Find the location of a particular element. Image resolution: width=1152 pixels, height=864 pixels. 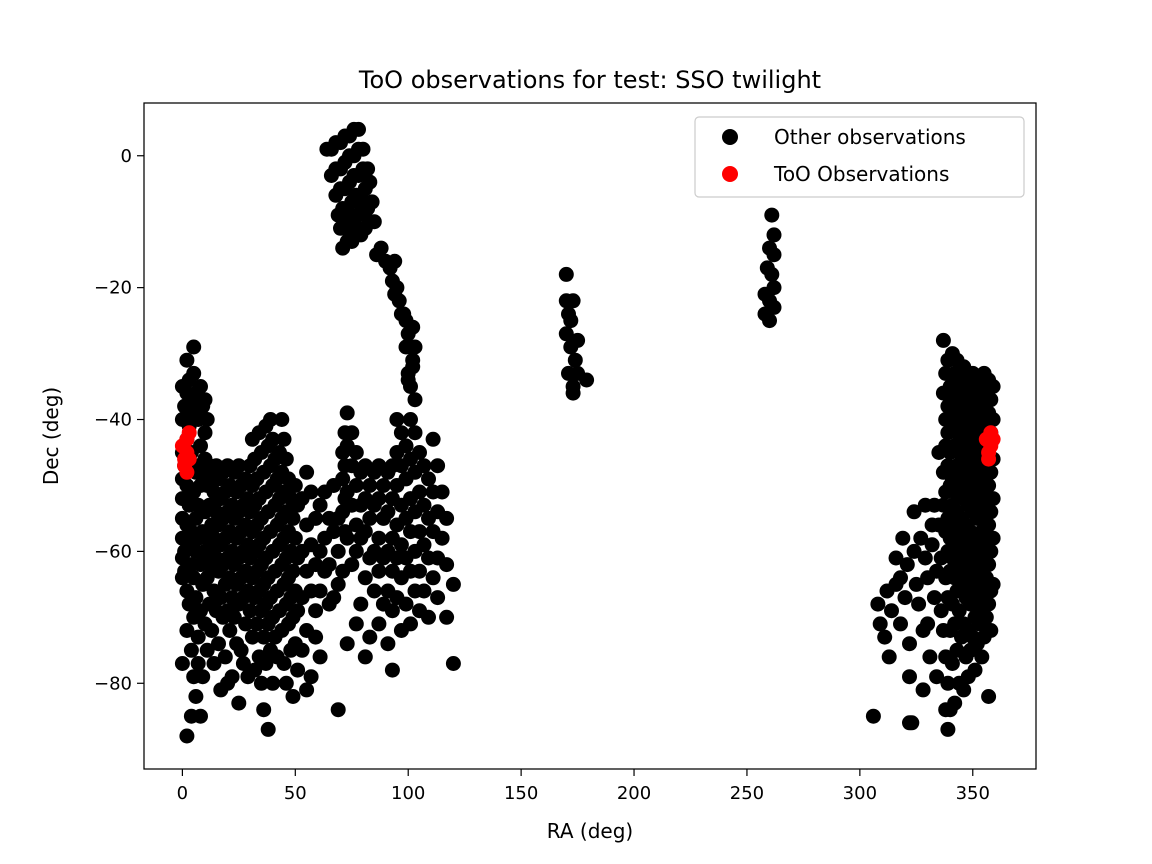

legend: Other observations ToO Observations is located at coordinates (859, 157).